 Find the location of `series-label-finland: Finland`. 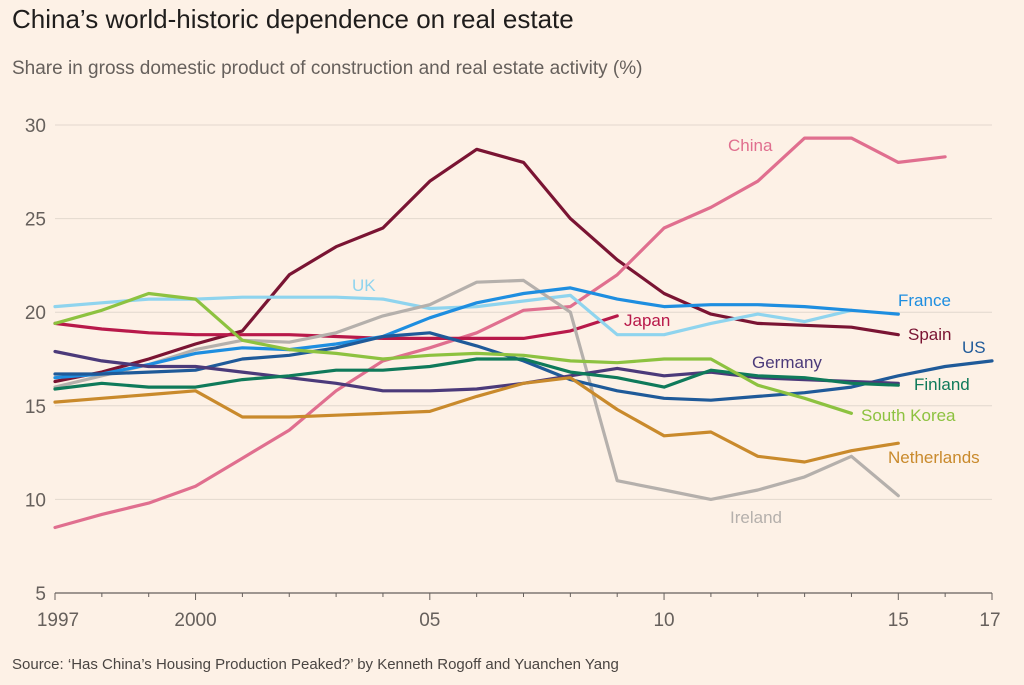

series-label-finland: Finland is located at coordinates (942, 384).